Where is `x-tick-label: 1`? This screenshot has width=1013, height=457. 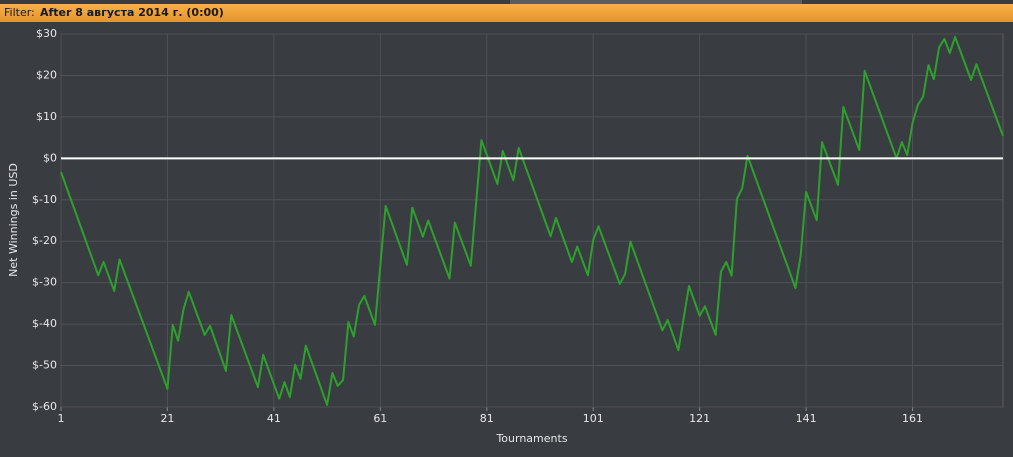 x-tick-label: 1 is located at coordinates (61, 418).